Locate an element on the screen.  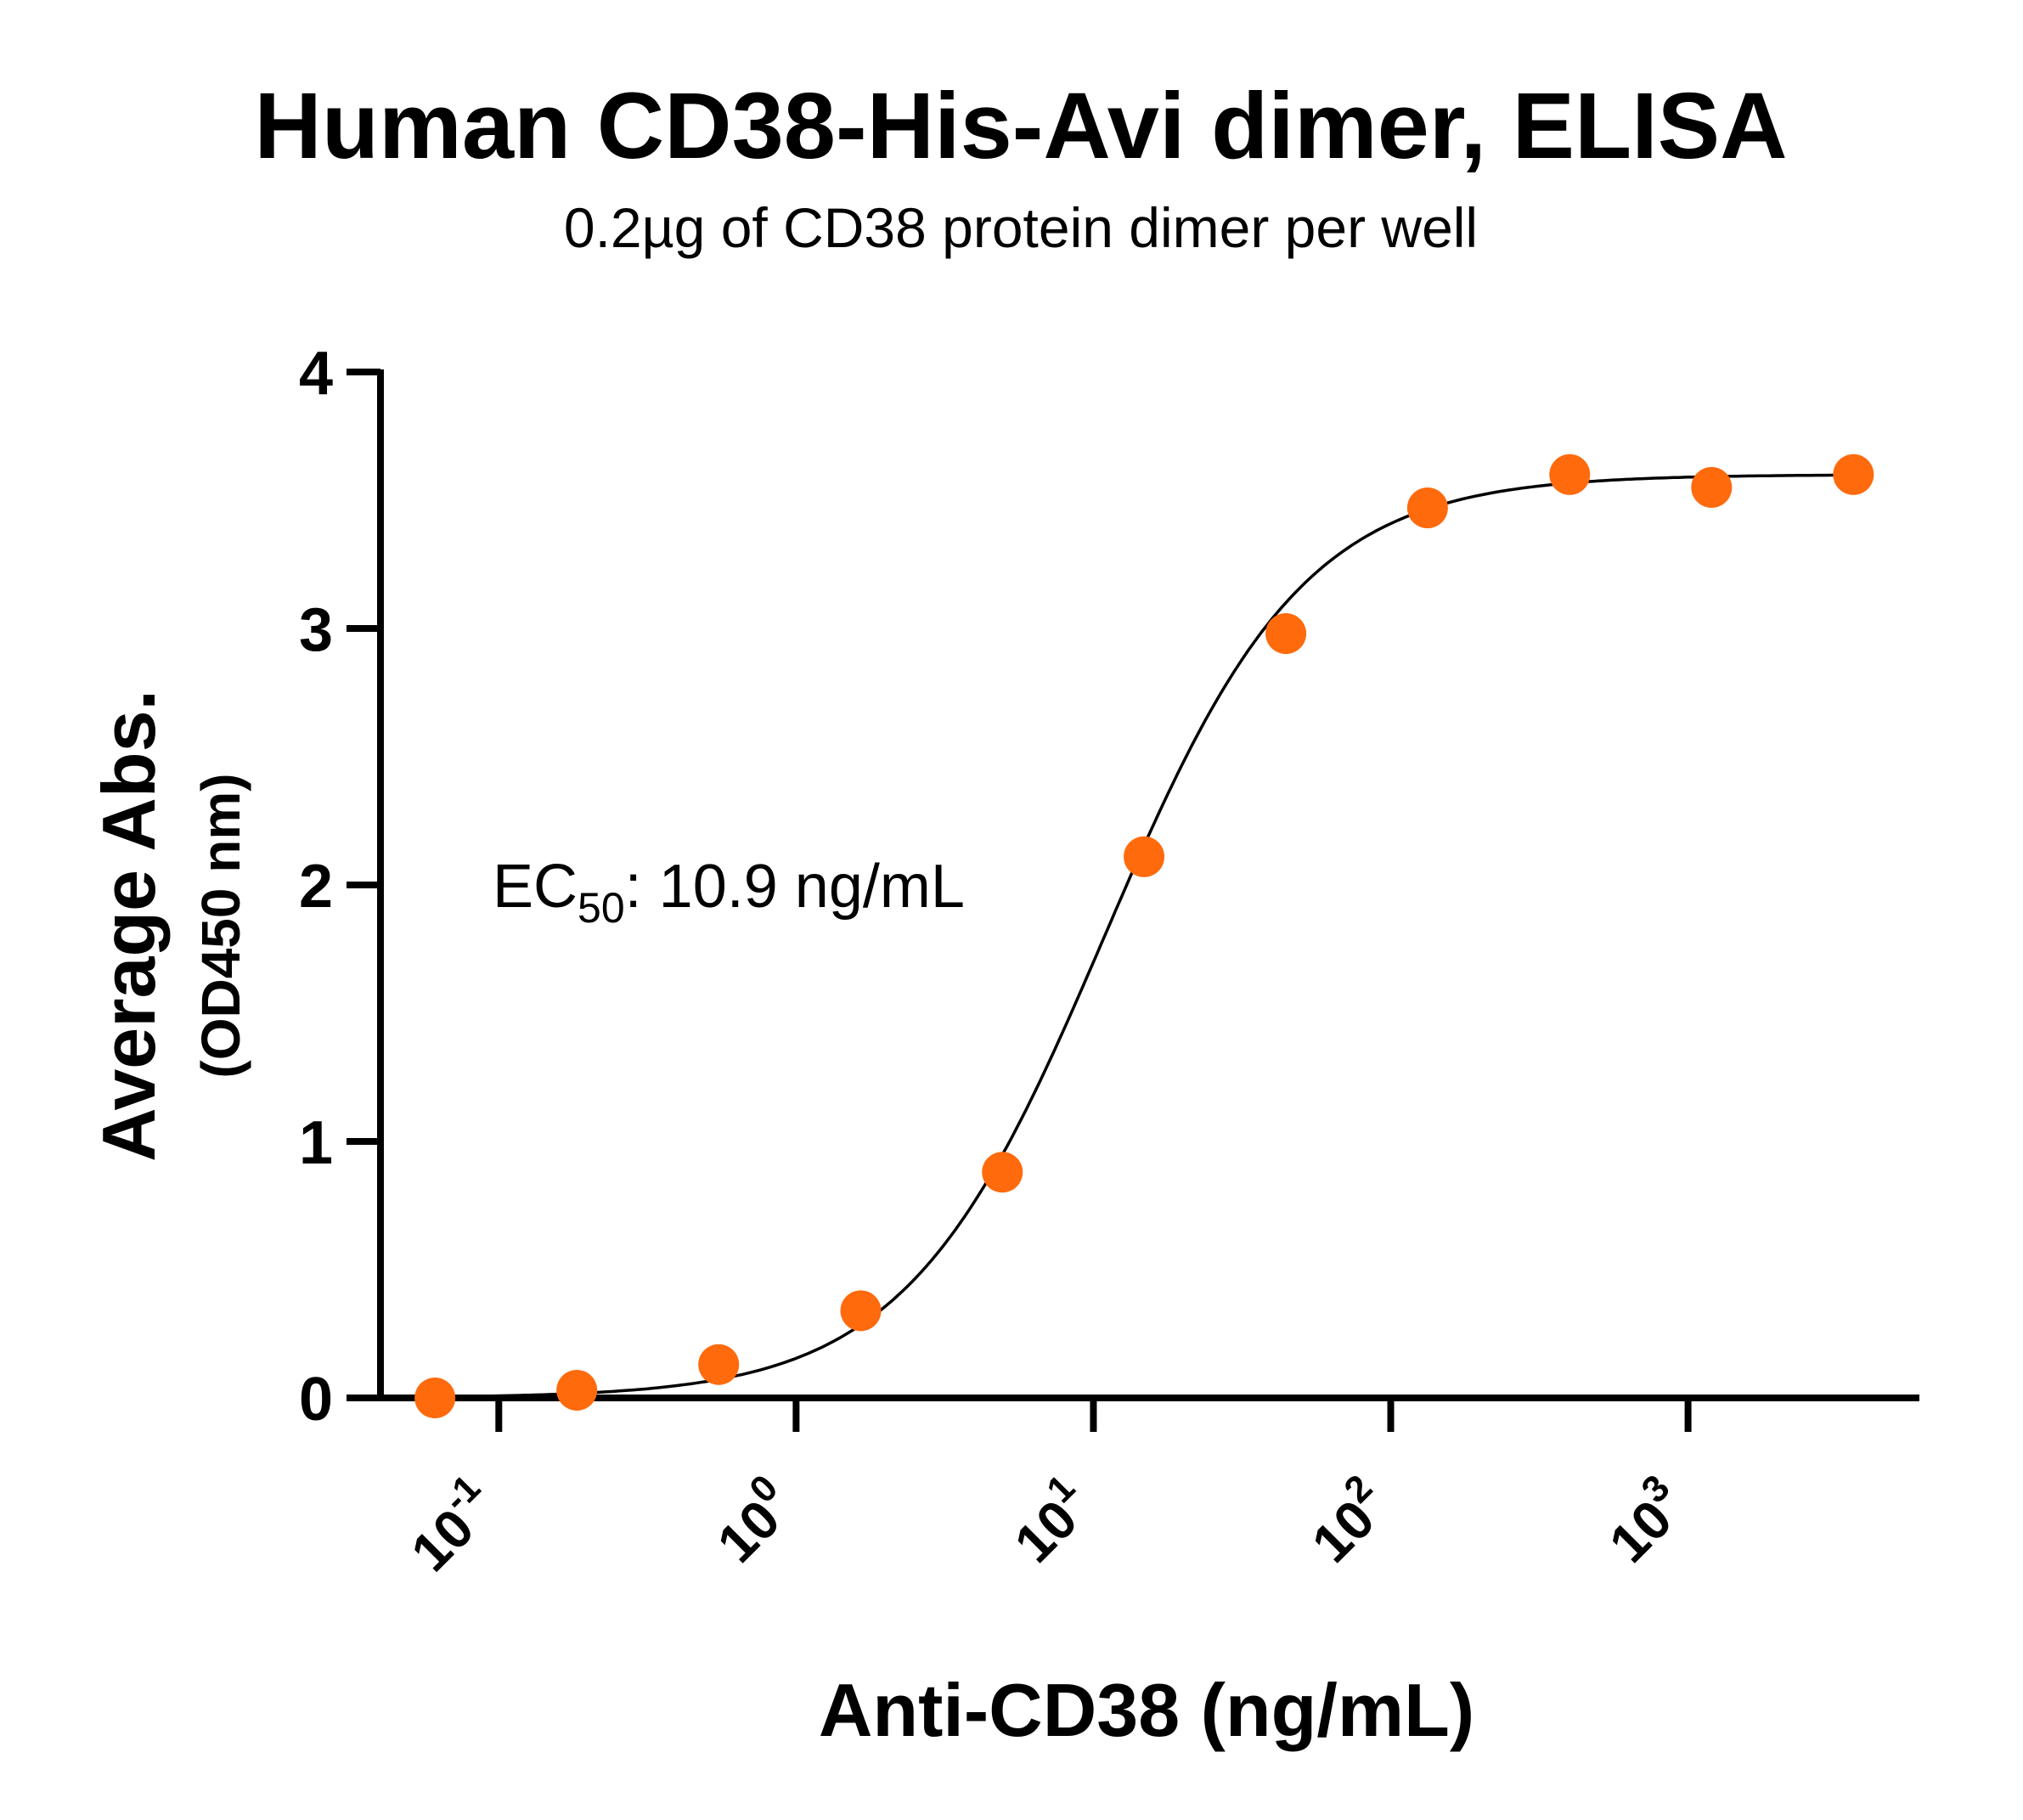
chart-title: Human CD38-His-Avi dimer, ELISA is located at coordinates (1021, 126).